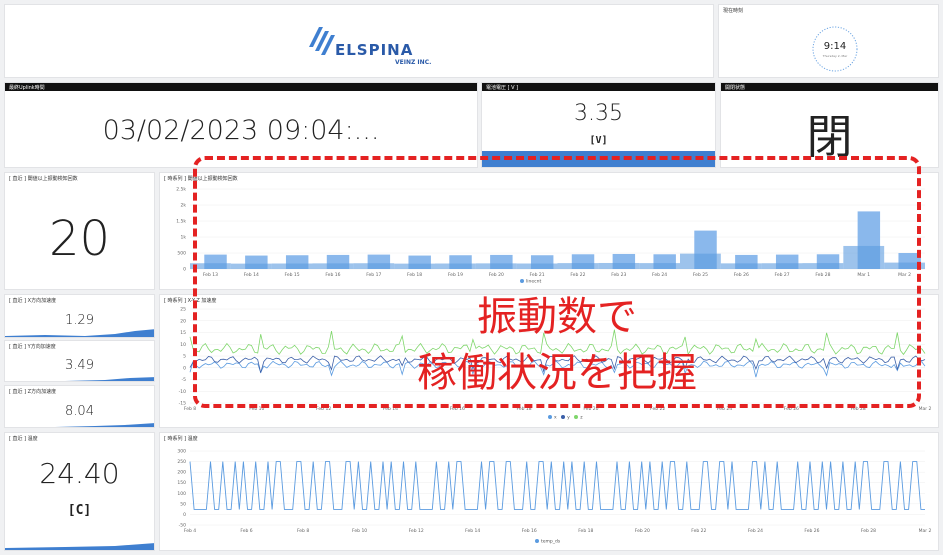  I want to click on temp-title: [ 直近 ] 温度, so click(23, 439).